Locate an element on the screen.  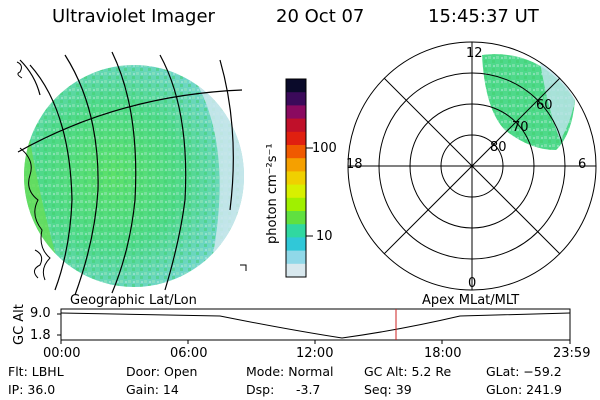
observation-date: 20 Oct 07 is located at coordinates (320, 16).